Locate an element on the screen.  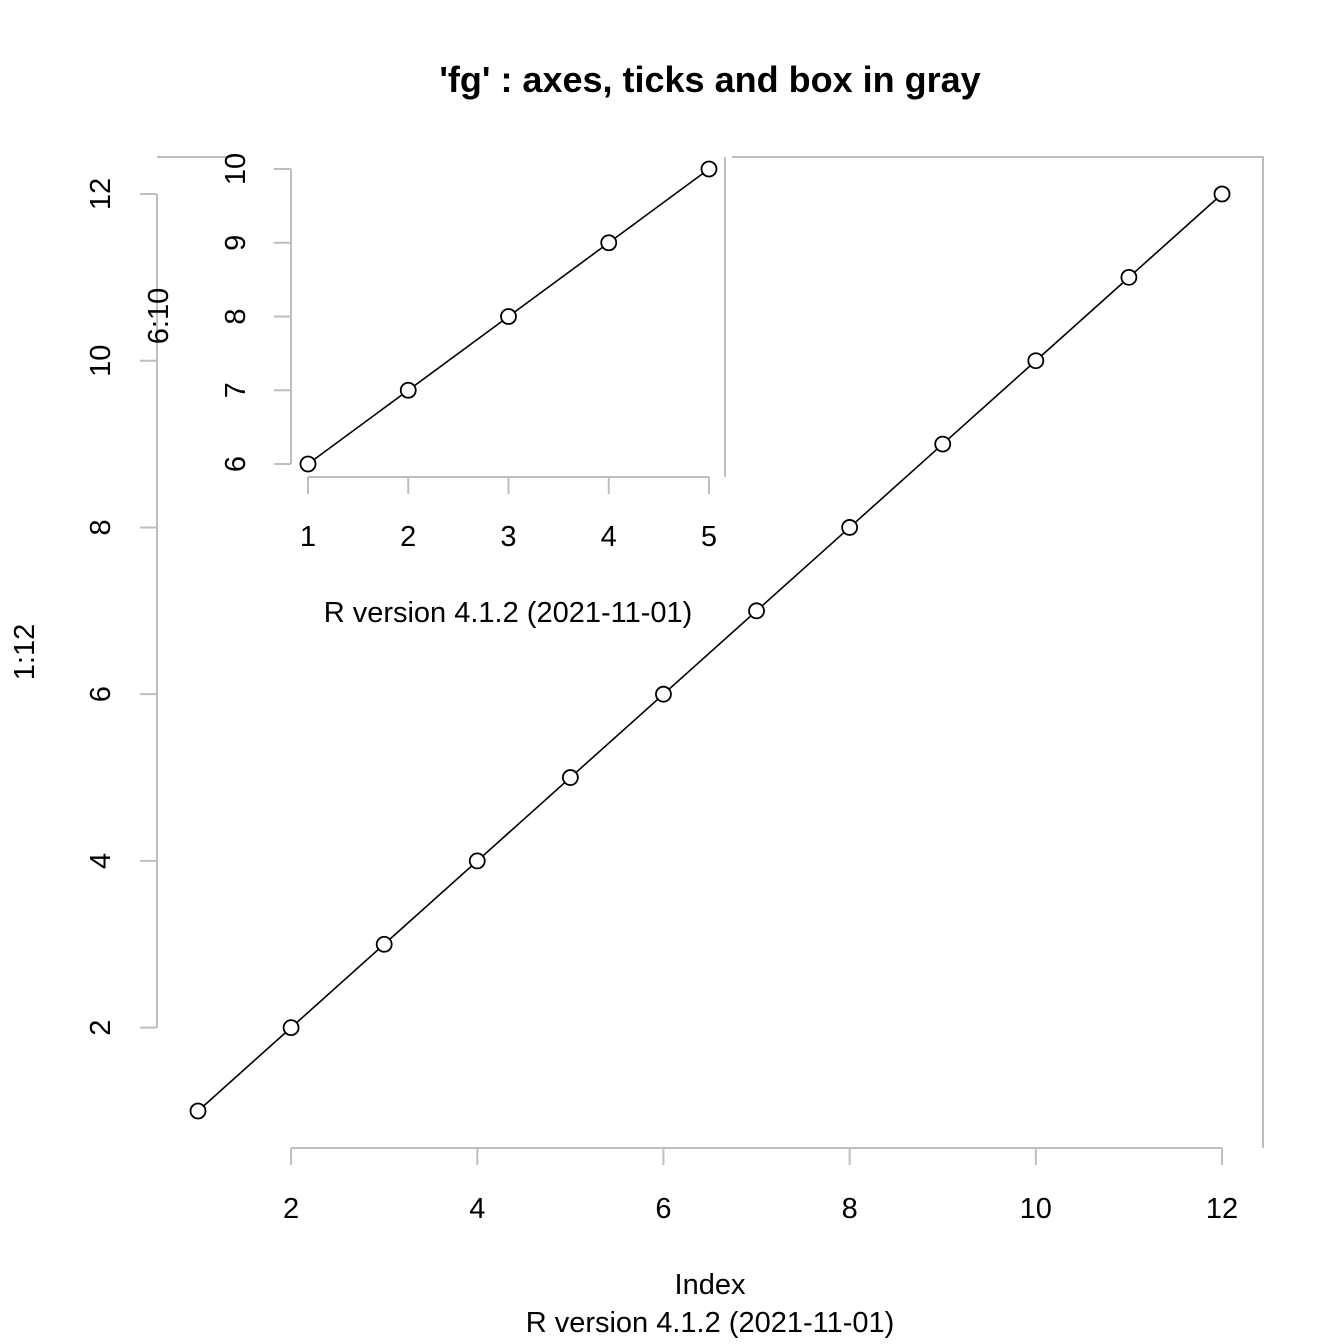
inset-x-axis-label: R version 4.1.2 (2021-11-01) is located at coordinates (508, 613).